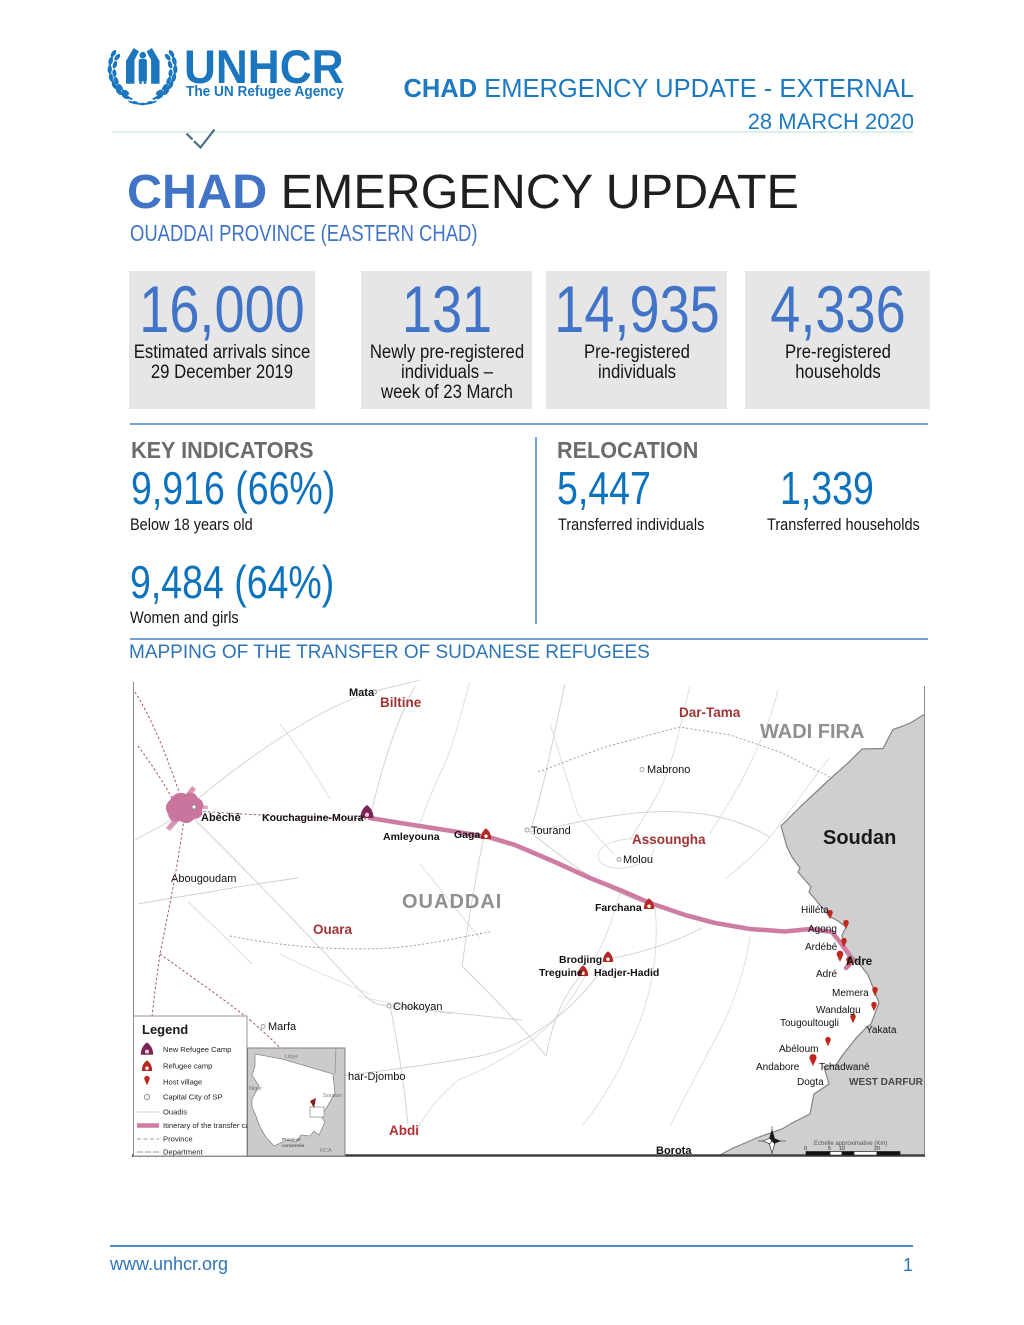  Describe the element at coordinates (333, 929) in the screenshot. I see `svg-text: Ouara` at that location.